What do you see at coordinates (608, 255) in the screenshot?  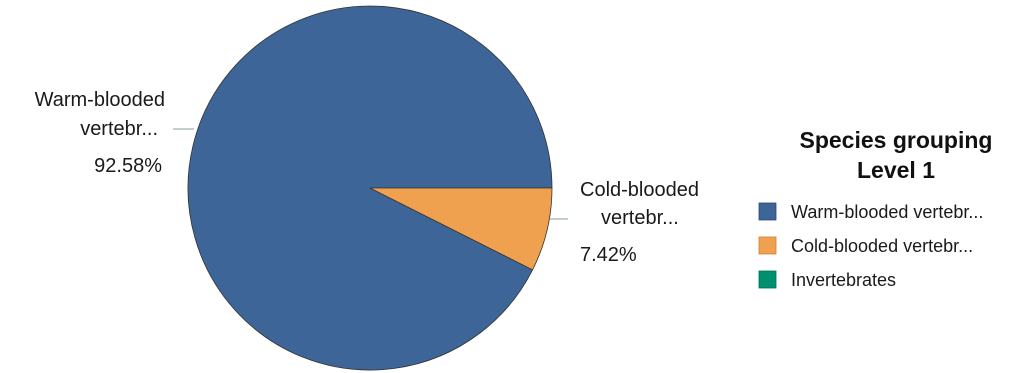 I see `slice-value-cold: 7.42%` at bounding box center [608, 255].